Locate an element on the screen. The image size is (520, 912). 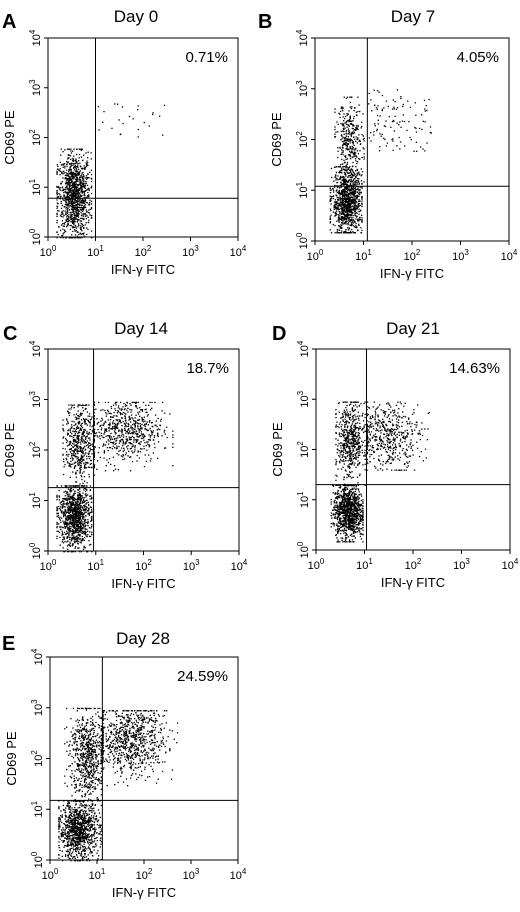
event-dots is located at coordinates (380, 472).